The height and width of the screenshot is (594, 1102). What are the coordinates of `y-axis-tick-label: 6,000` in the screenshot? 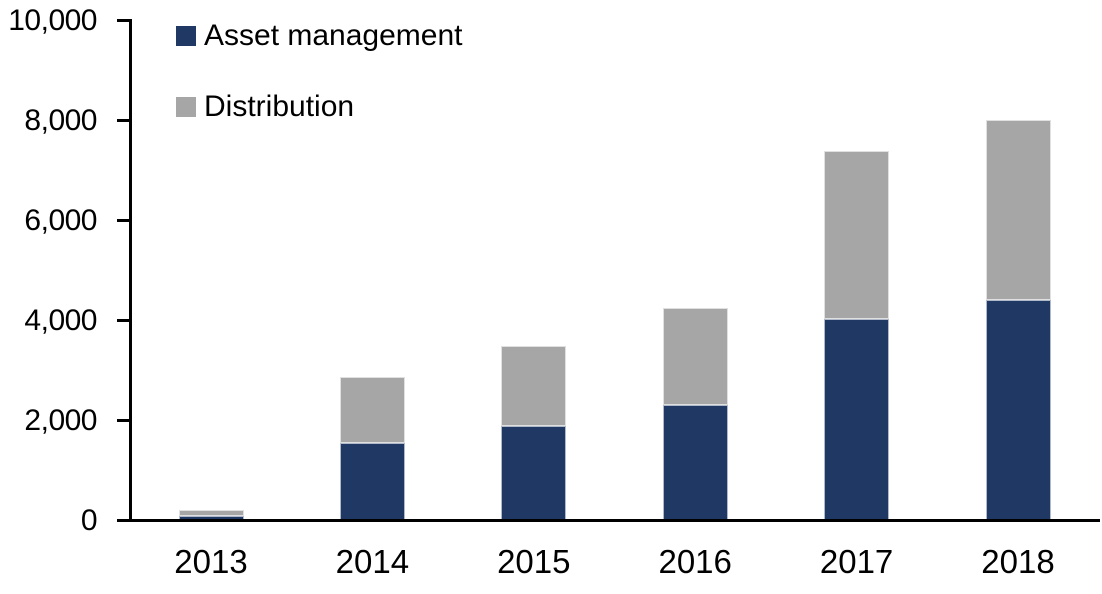 It's located at (60, 220).